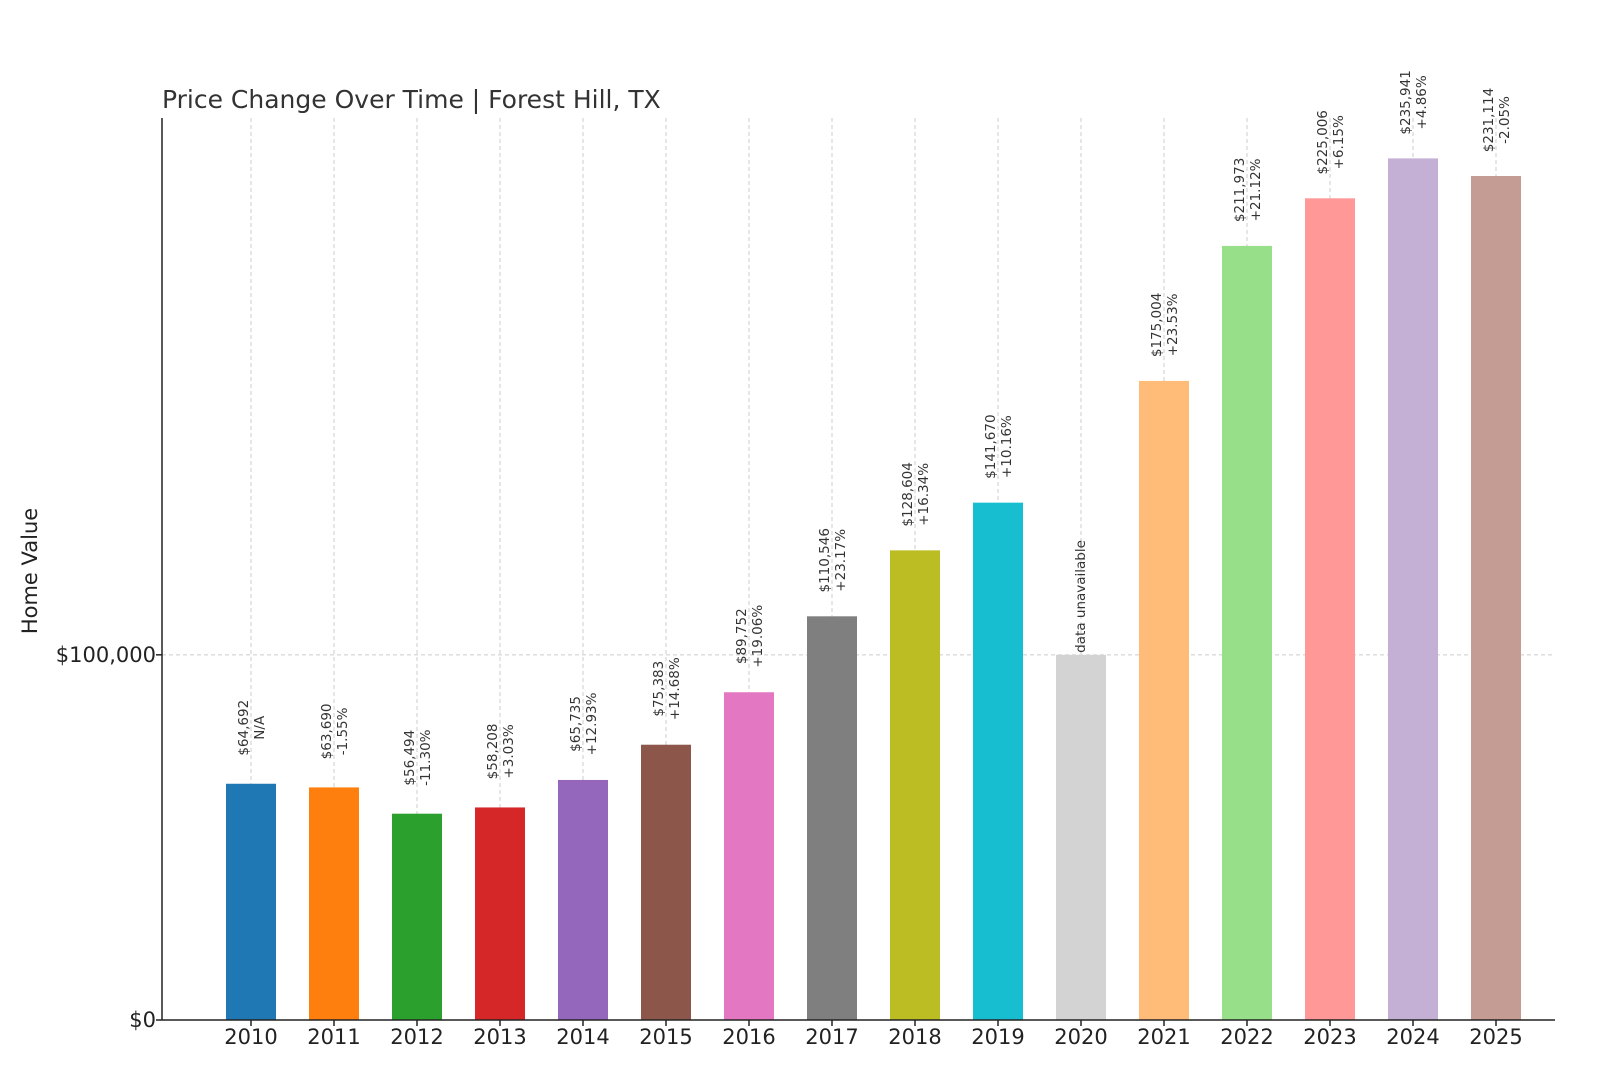 This screenshot has height=1067, width=1600. I want to click on value-label: $231,114, so click(1489, 120).